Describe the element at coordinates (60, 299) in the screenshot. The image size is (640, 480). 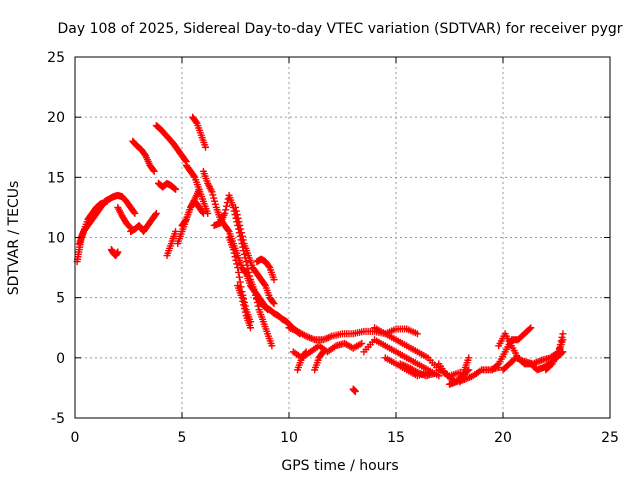
I see `y-tick-label: 5` at that location.